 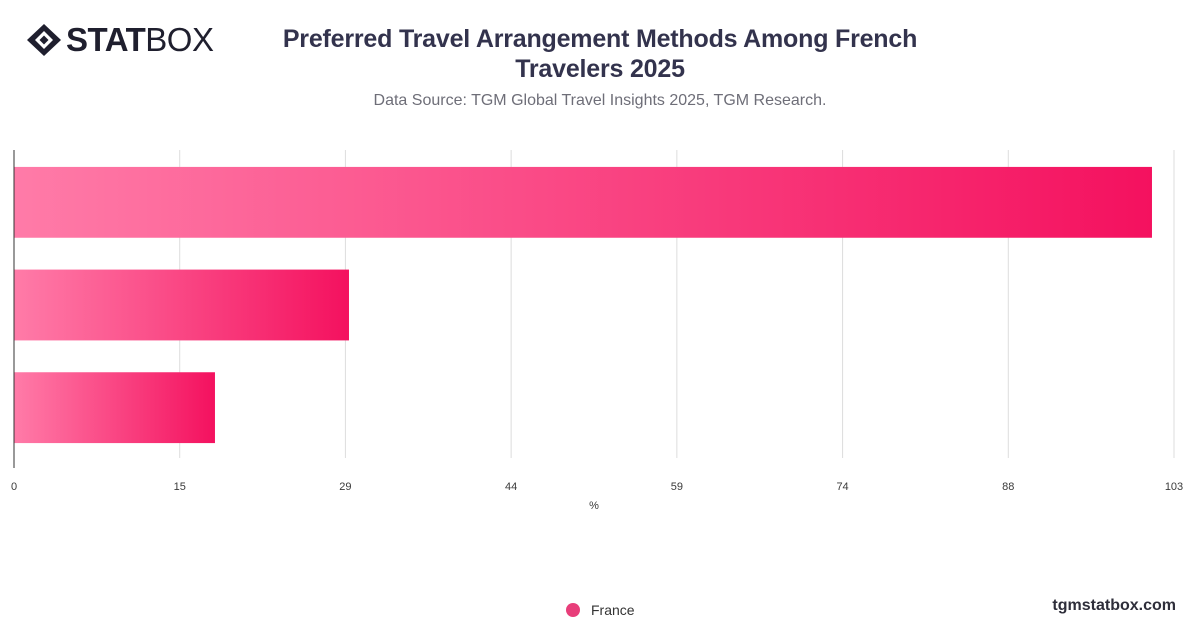 What do you see at coordinates (1174, 487) in the screenshot?
I see `x-tick-label: 103` at bounding box center [1174, 487].